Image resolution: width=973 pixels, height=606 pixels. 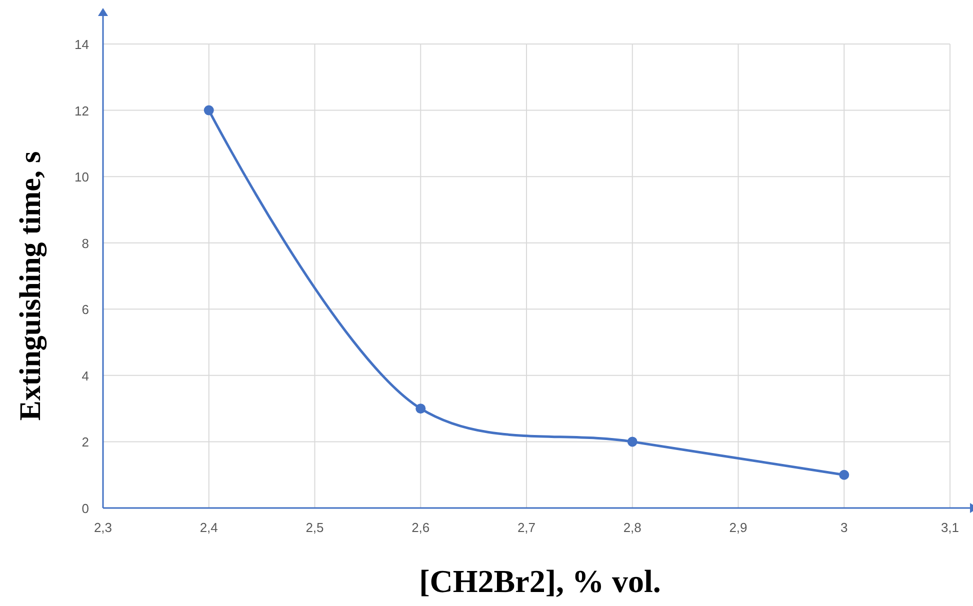 What do you see at coordinates (540, 581) in the screenshot?
I see `x-axis-title: [CH2Br2], % vol.` at bounding box center [540, 581].